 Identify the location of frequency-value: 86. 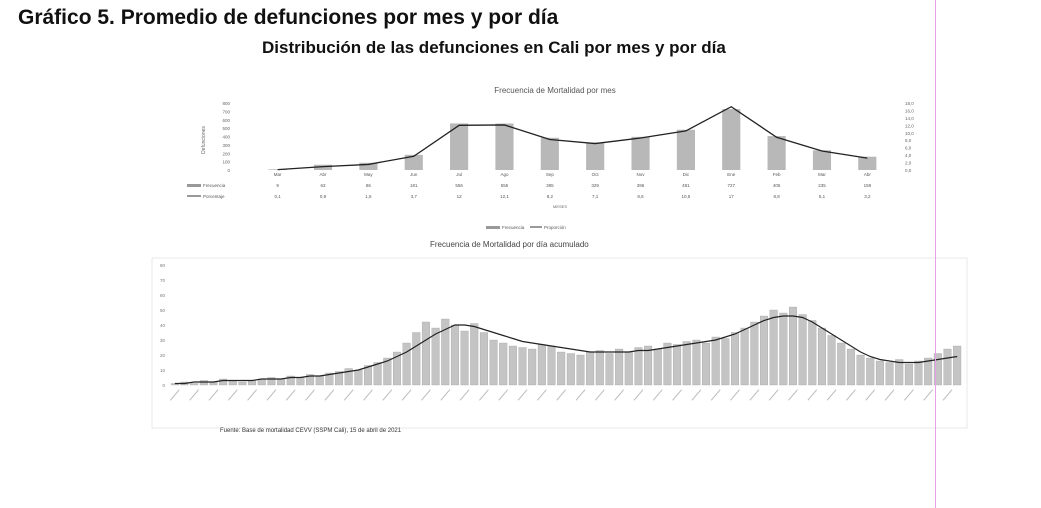
(369, 185).